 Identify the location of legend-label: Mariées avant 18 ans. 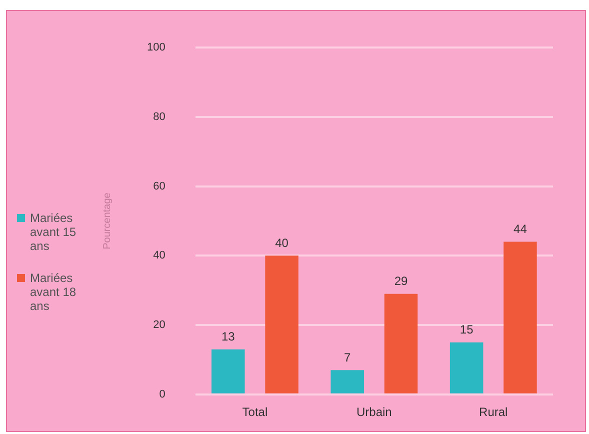
(54, 292).